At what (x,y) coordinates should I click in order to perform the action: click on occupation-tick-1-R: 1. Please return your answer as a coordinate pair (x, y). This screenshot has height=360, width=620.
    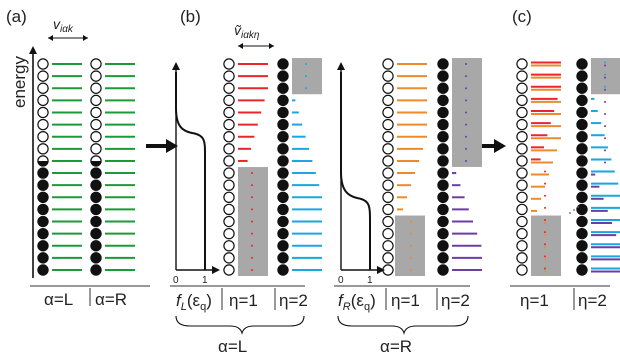
    Looking at the image, I should click on (370, 280).